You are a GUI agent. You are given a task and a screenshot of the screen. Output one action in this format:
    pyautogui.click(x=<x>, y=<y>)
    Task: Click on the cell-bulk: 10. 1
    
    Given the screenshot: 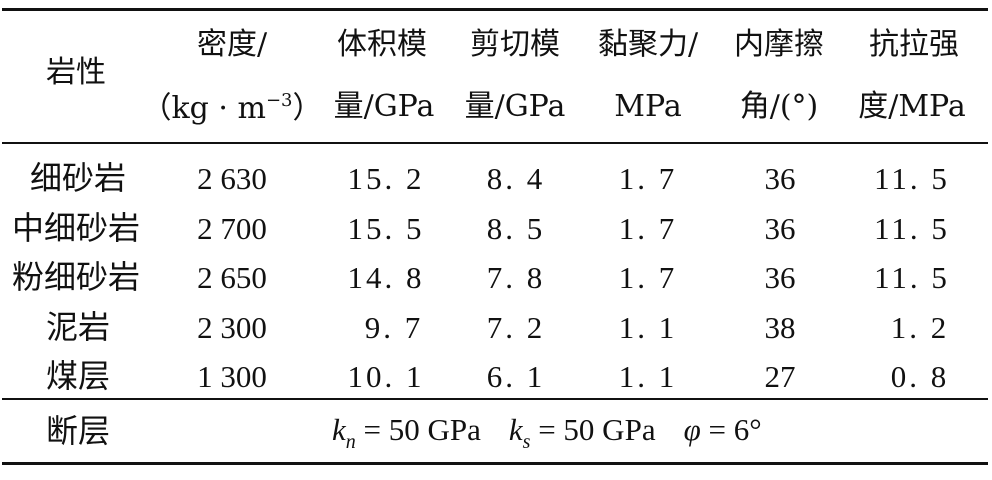 What is the action you would take?
    pyautogui.click(x=386, y=376)
    